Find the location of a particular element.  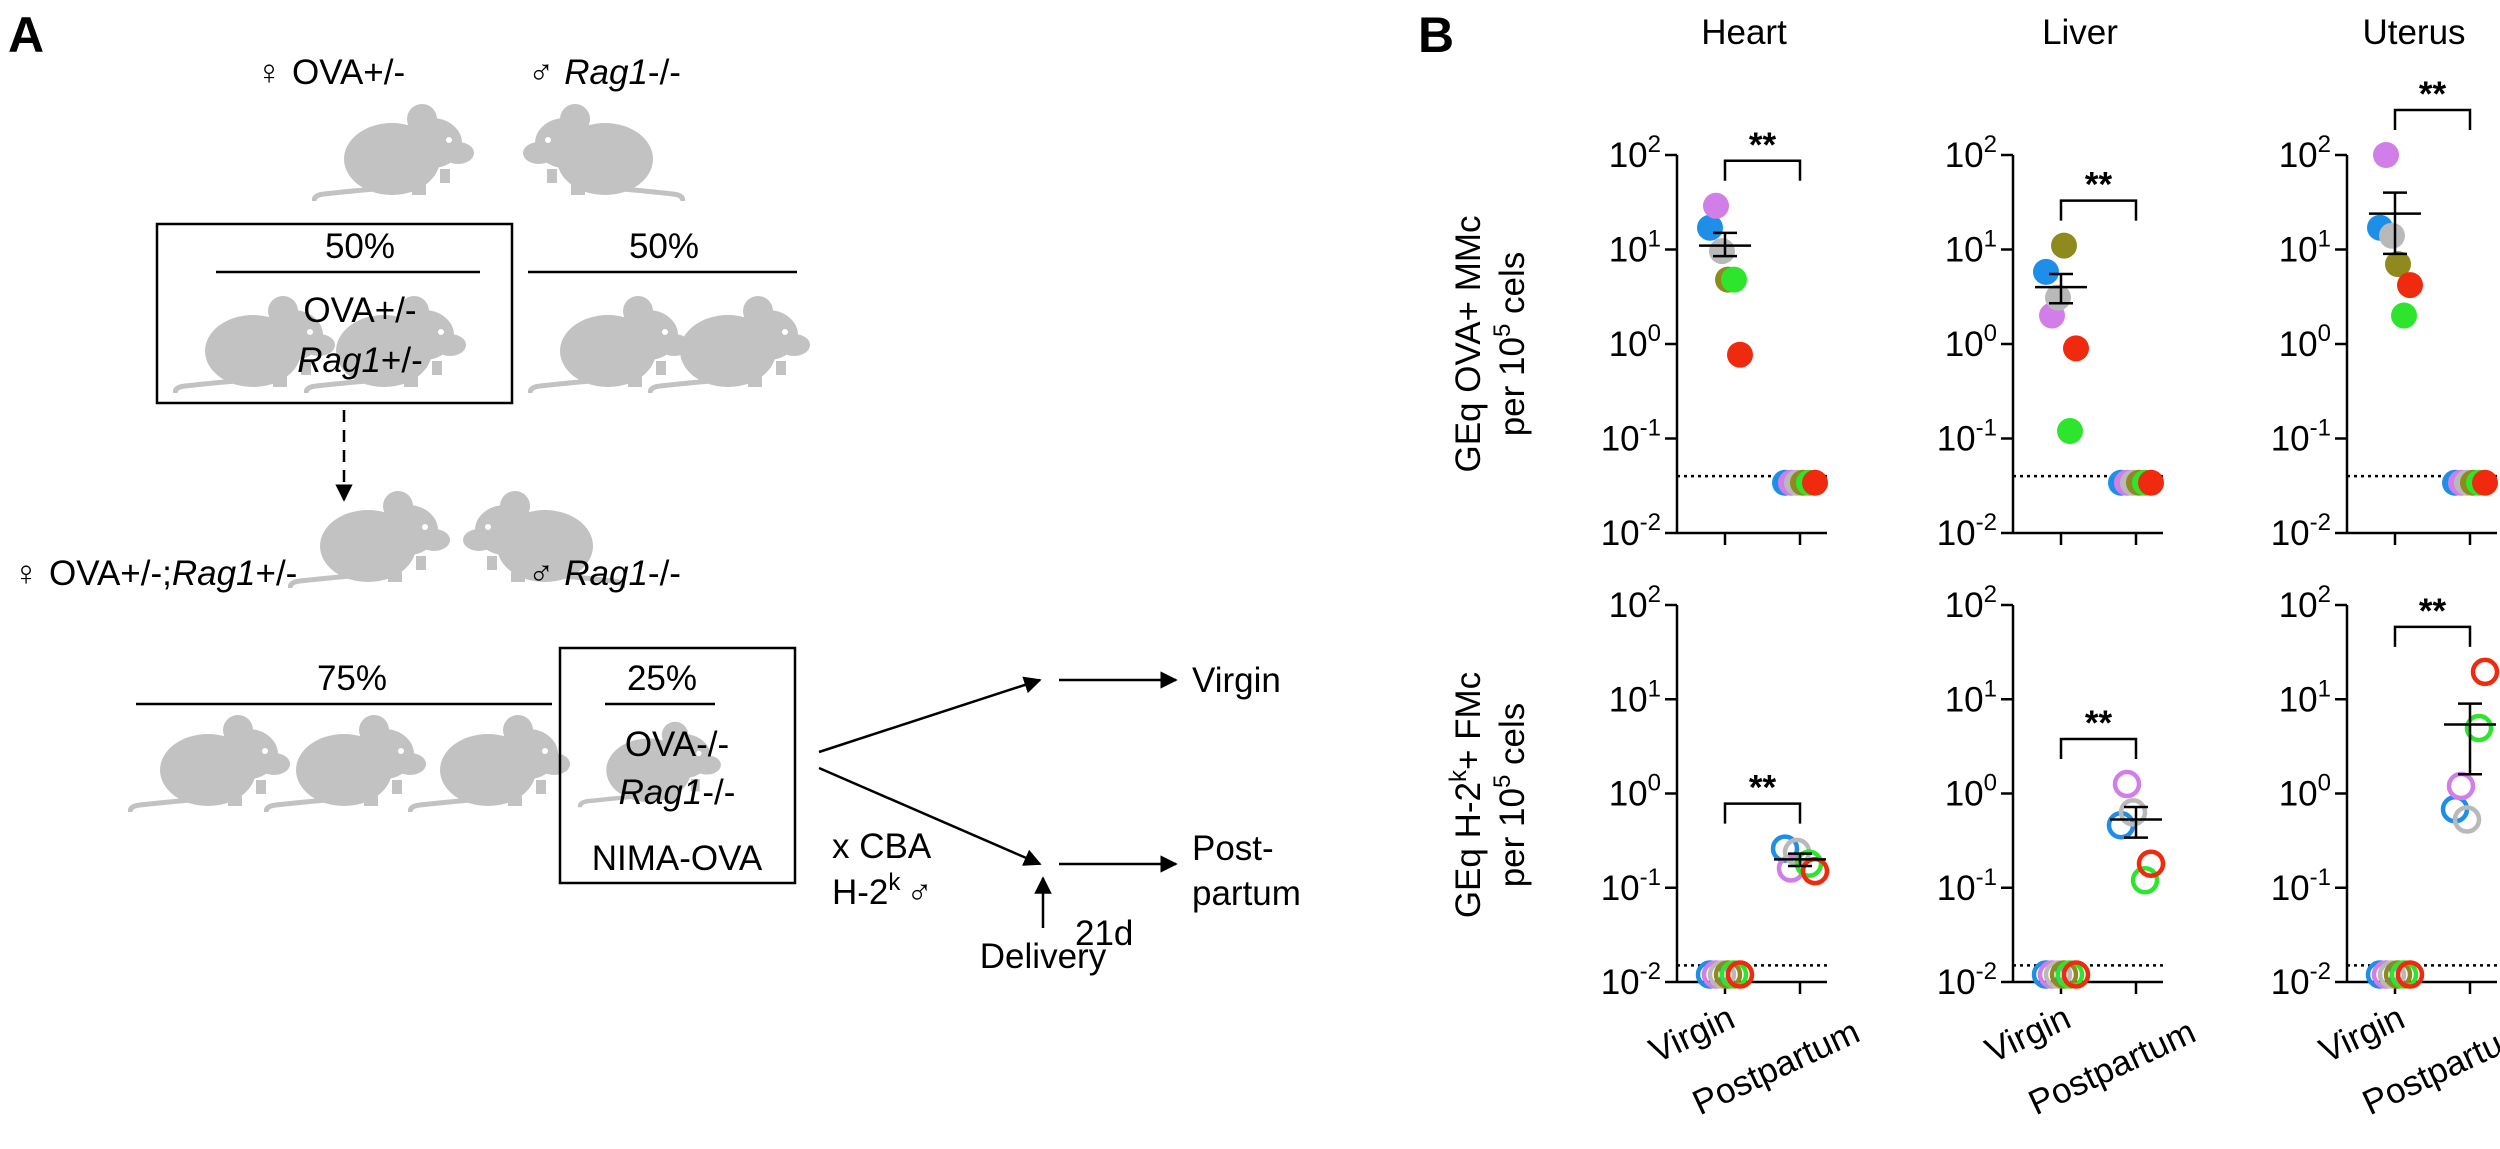

haplotype: H-2 is located at coordinates (860, 892).